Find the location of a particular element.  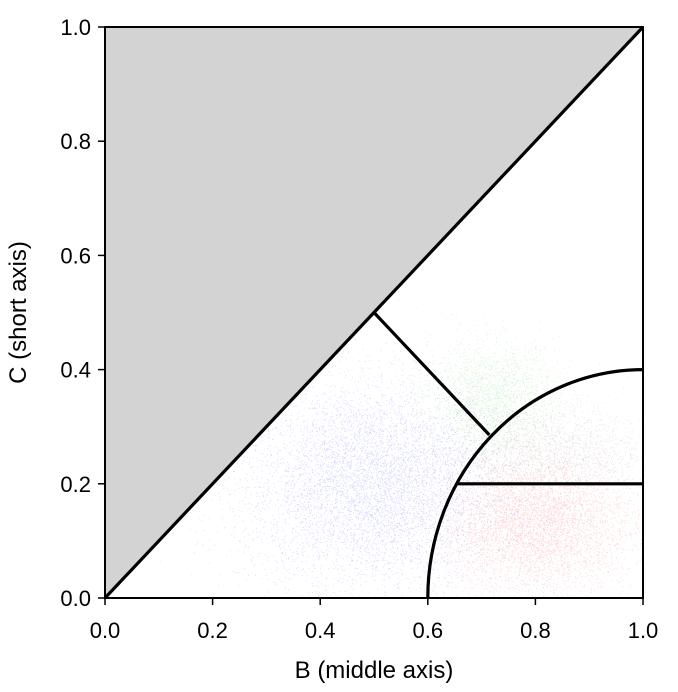

y-tick-label: 1.0 is located at coordinates (75, 27).